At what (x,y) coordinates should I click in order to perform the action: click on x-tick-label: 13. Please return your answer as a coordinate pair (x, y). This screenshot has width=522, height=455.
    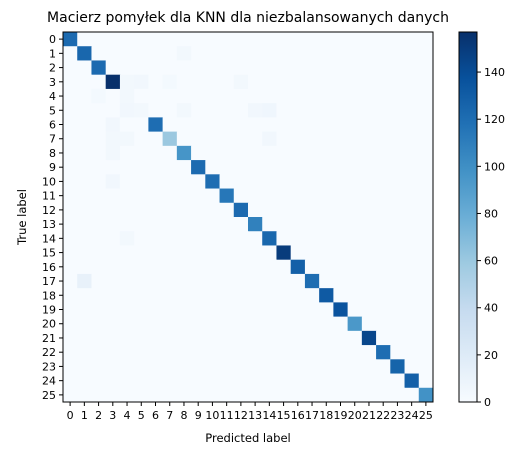
    Looking at the image, I should click on (255, 415).